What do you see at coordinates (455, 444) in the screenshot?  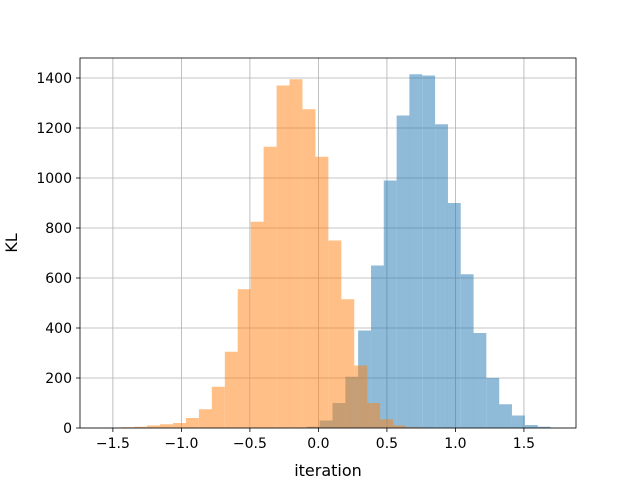 I see `x-tick-label: 1.0` at bounding box center [455, 444].